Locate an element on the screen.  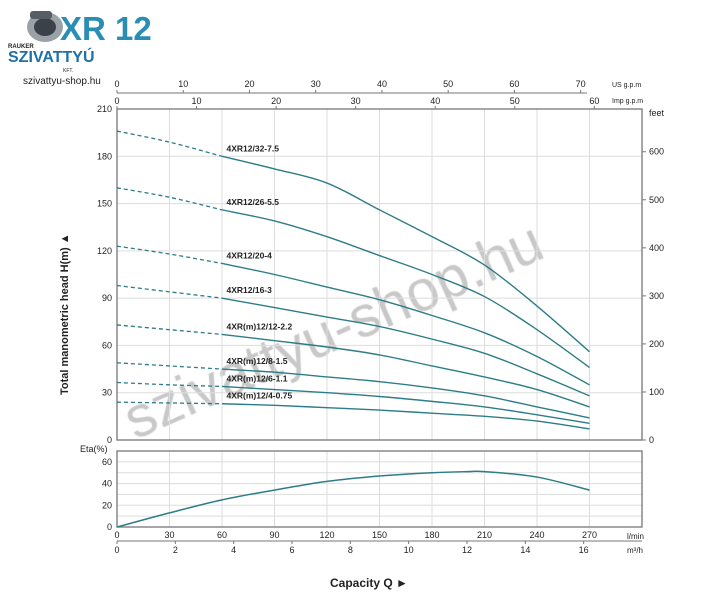
curve-label: 4XR(m)12/6-1.1 is located at coordinates (257, 378).